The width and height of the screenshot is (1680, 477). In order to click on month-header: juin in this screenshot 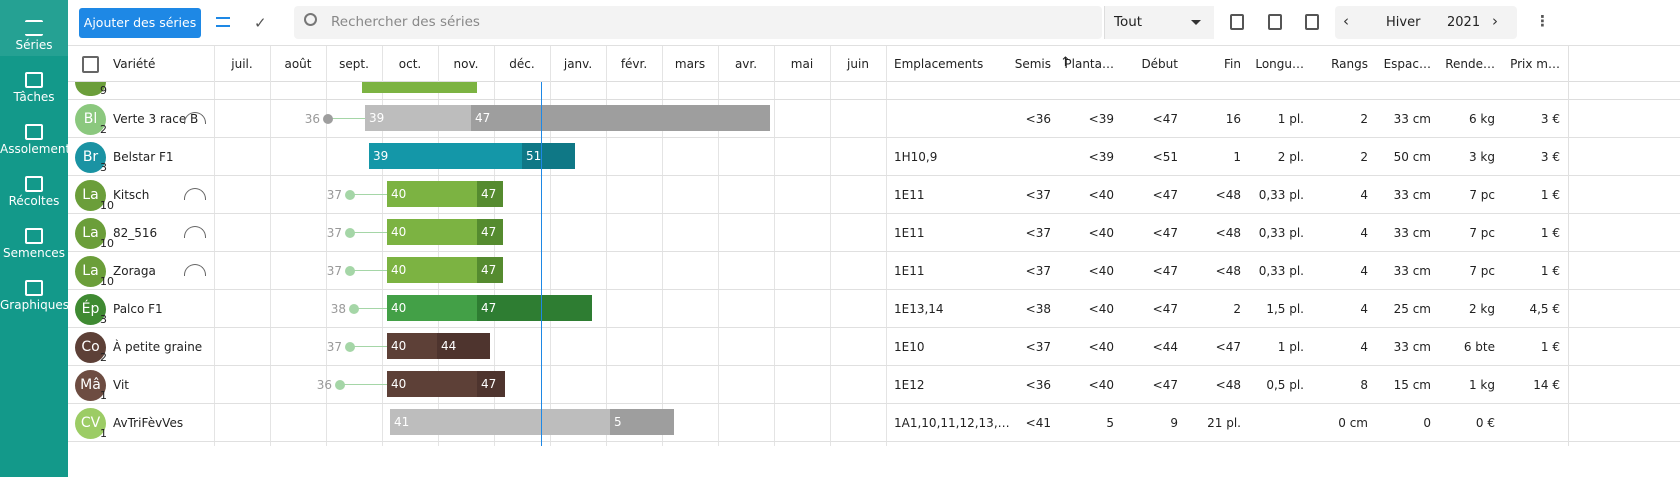, I will do `click(858, 64)`.